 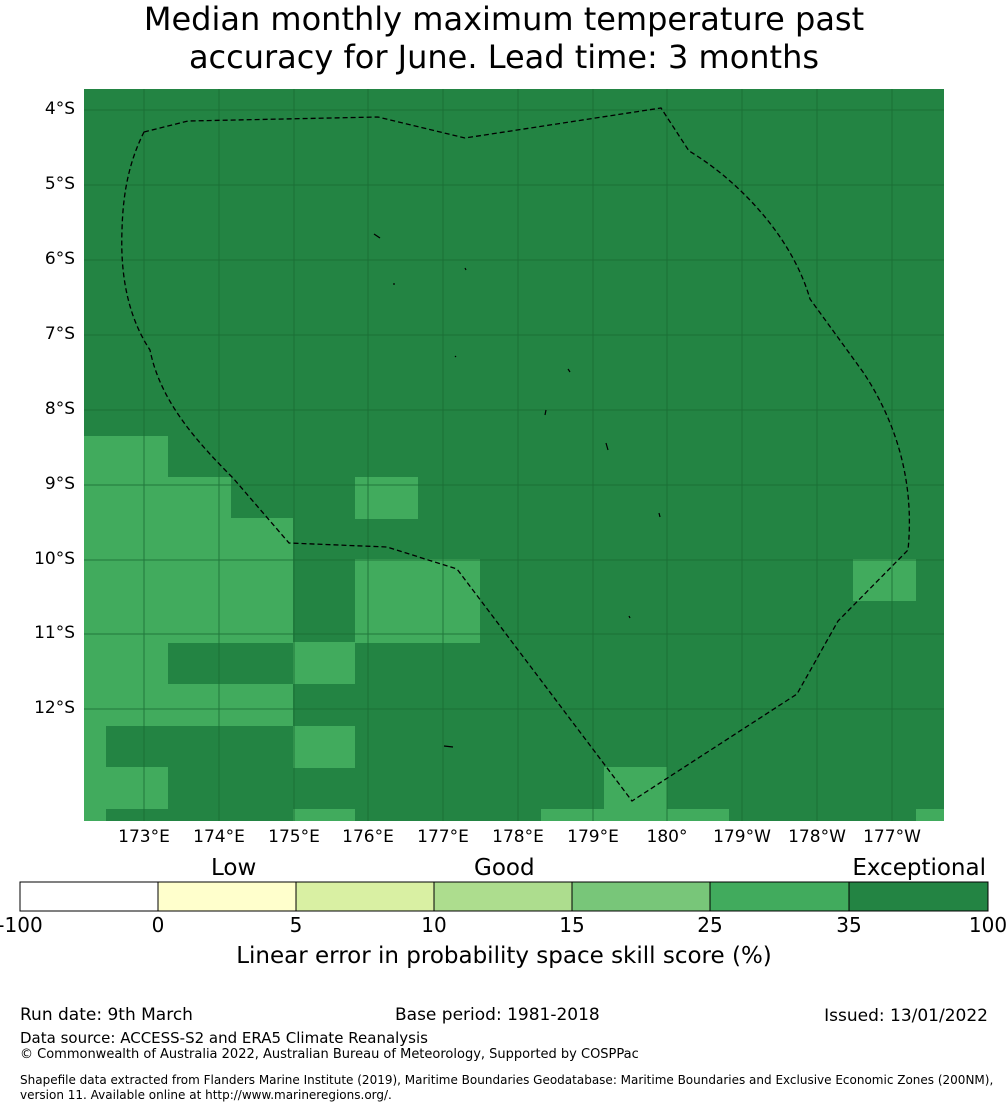 I want to click on colorbar-tick-5: 5, so click(x=296, y=925).